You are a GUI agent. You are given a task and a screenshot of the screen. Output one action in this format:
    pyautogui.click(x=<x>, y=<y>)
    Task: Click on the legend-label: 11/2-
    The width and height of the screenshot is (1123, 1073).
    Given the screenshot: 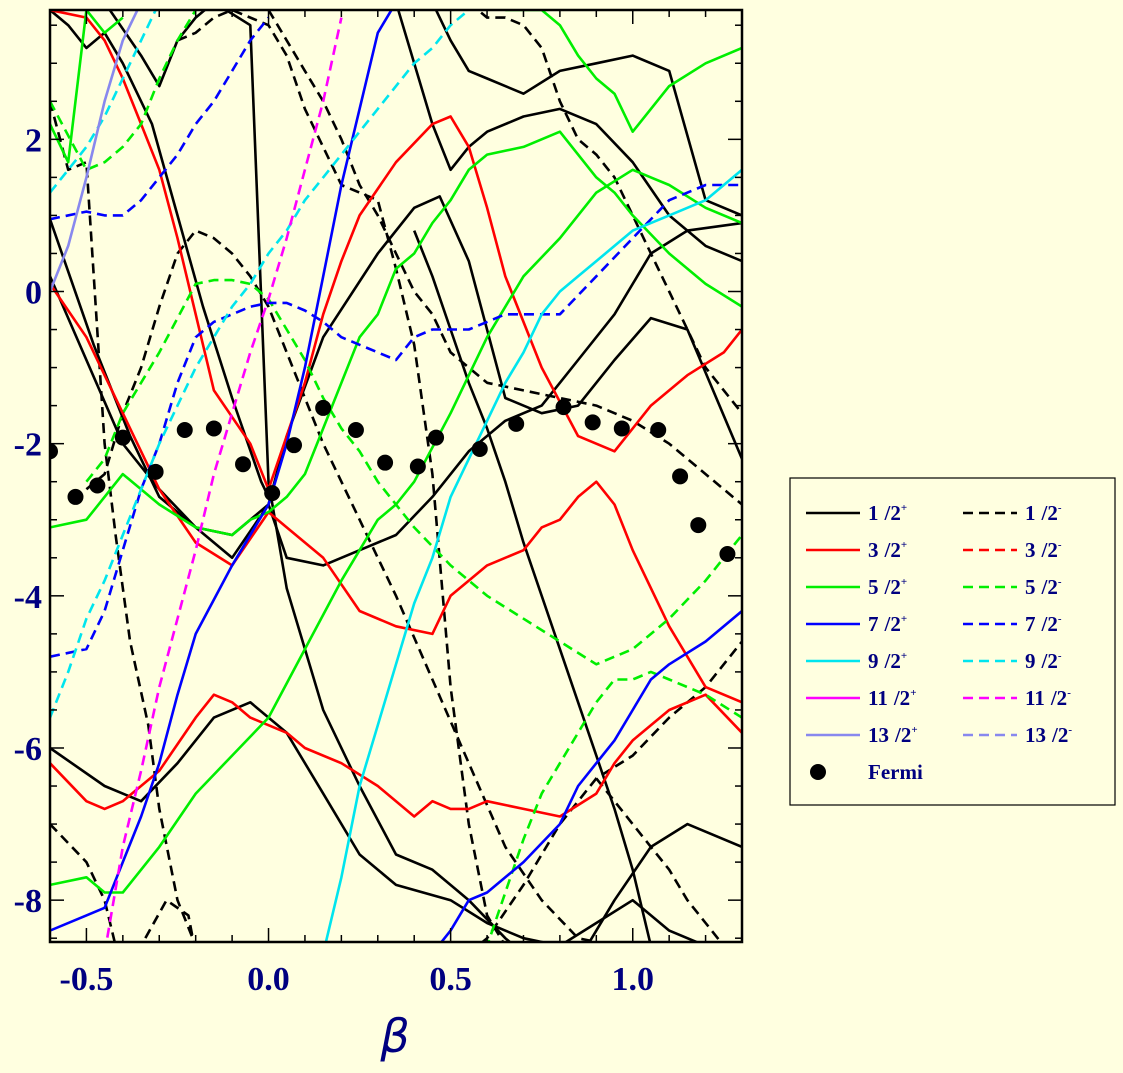 What is the action you would take?
    pyautogui.click(x=1048, y=698)
    